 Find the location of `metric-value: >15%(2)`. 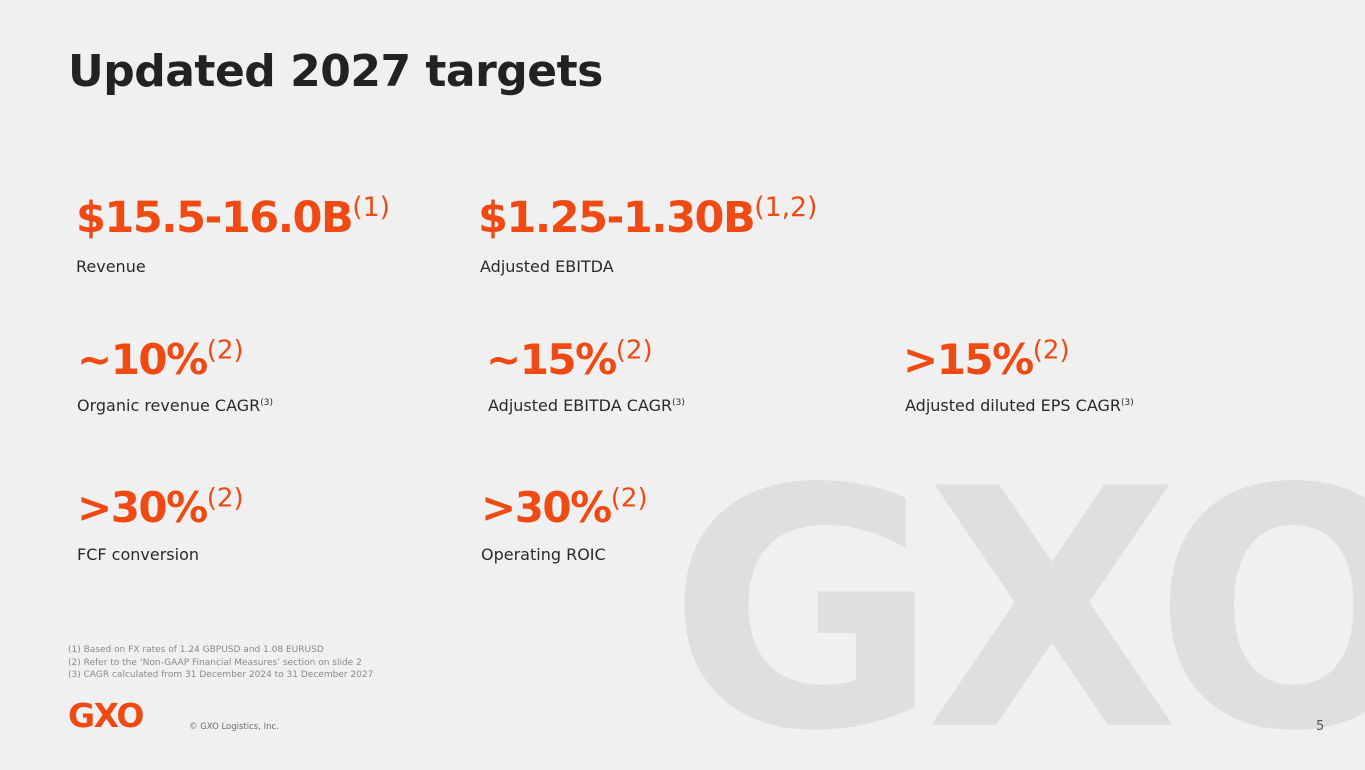

metric-value: >15%(2) is located at coordinates (986, 359).